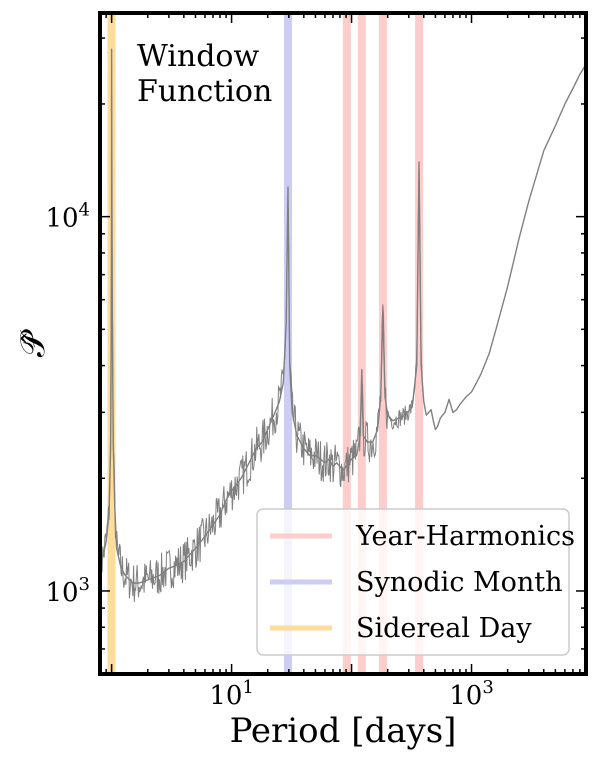 The width and height of the screenshot is (597, 764). What do you see at coordinates (231, 694) in the screenshot?
I see `tick-label: 101` at bounding box center [231, 694].